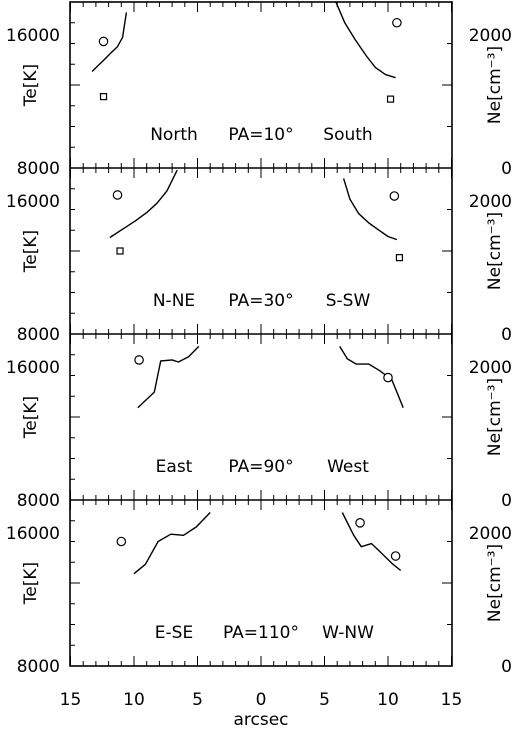  I want to click on panel-caption-right: West, so click(348, 467).